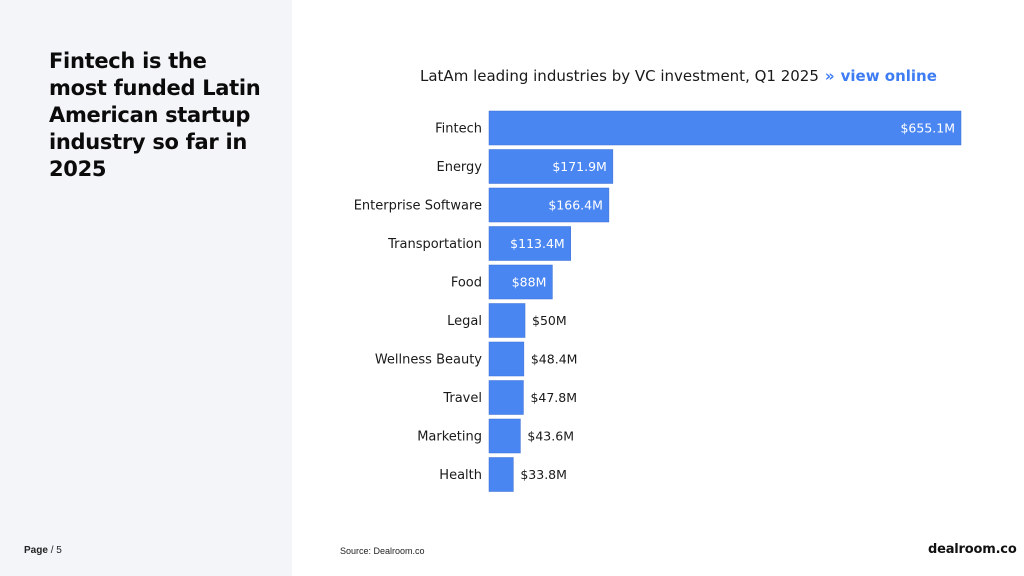 The width and height of the screenshot is (1024, 576). I want to click on bar-marketing, so click(504, 436).